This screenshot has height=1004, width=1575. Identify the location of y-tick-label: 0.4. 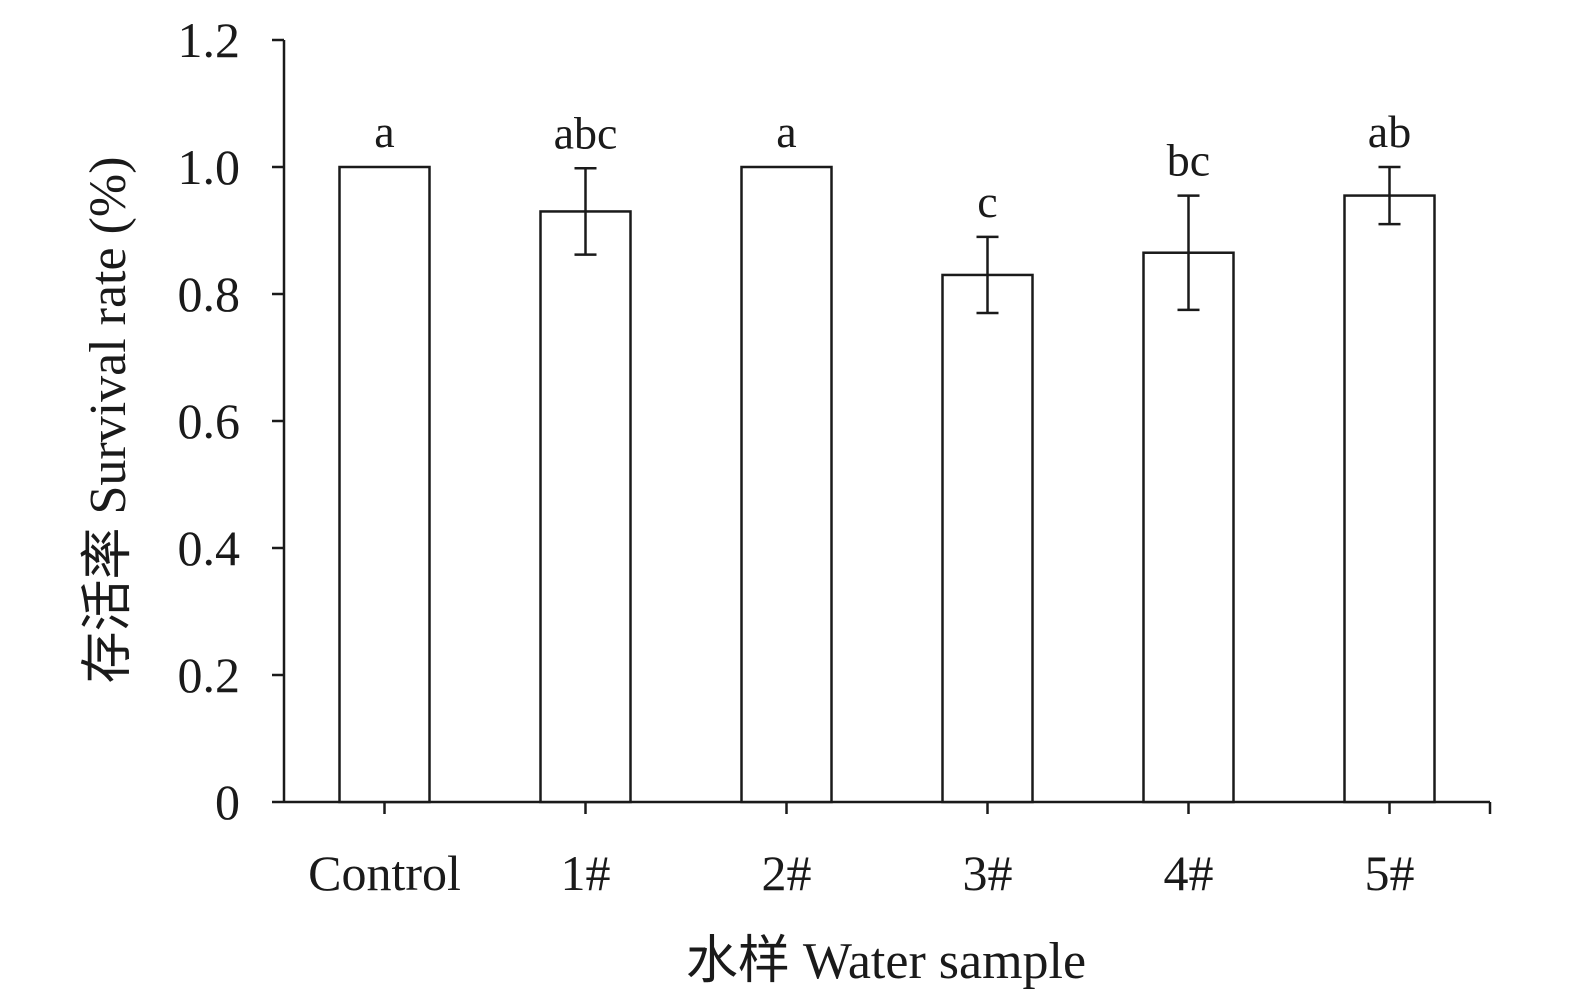
(209, 548).